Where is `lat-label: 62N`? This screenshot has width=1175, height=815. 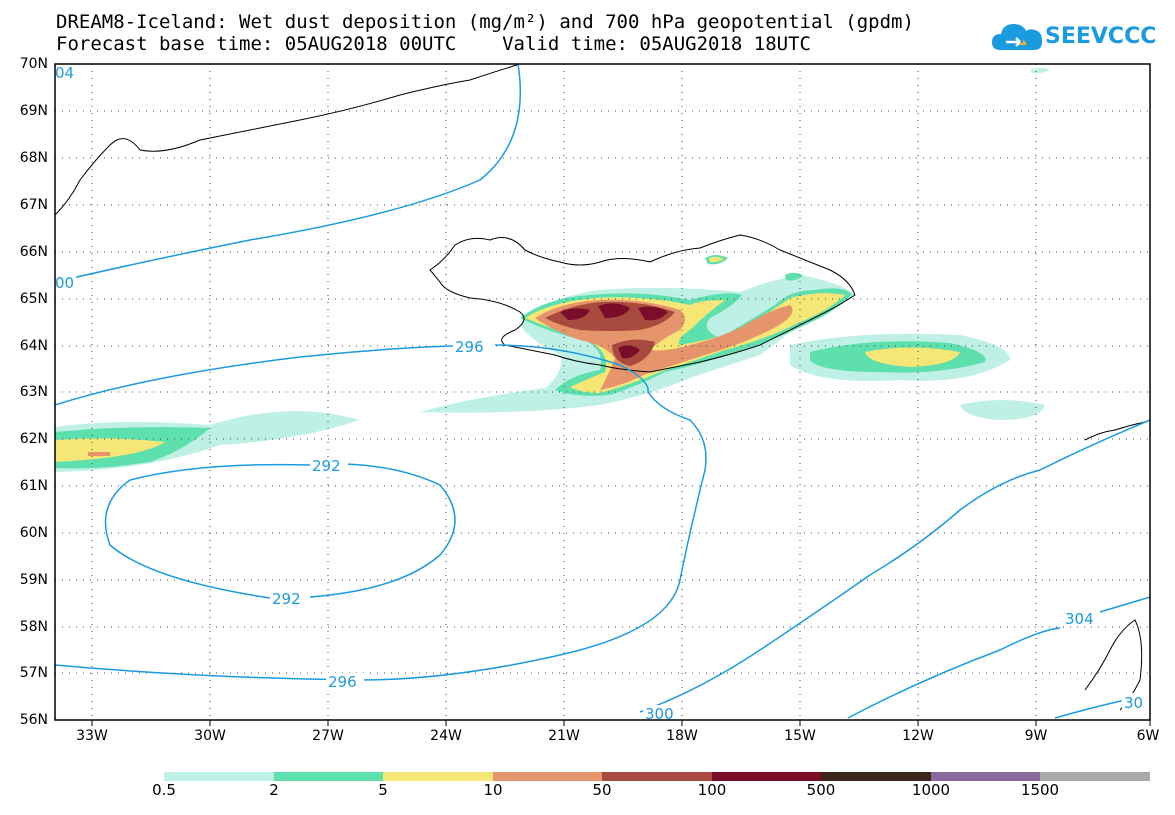
lat-label: 62N is located at coordinates (33, 439).